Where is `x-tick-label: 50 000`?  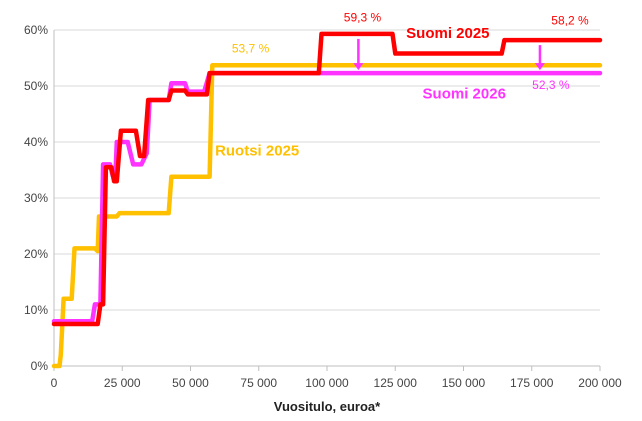
x-tick-label: 50 000 is located at coordinates (190, 383).